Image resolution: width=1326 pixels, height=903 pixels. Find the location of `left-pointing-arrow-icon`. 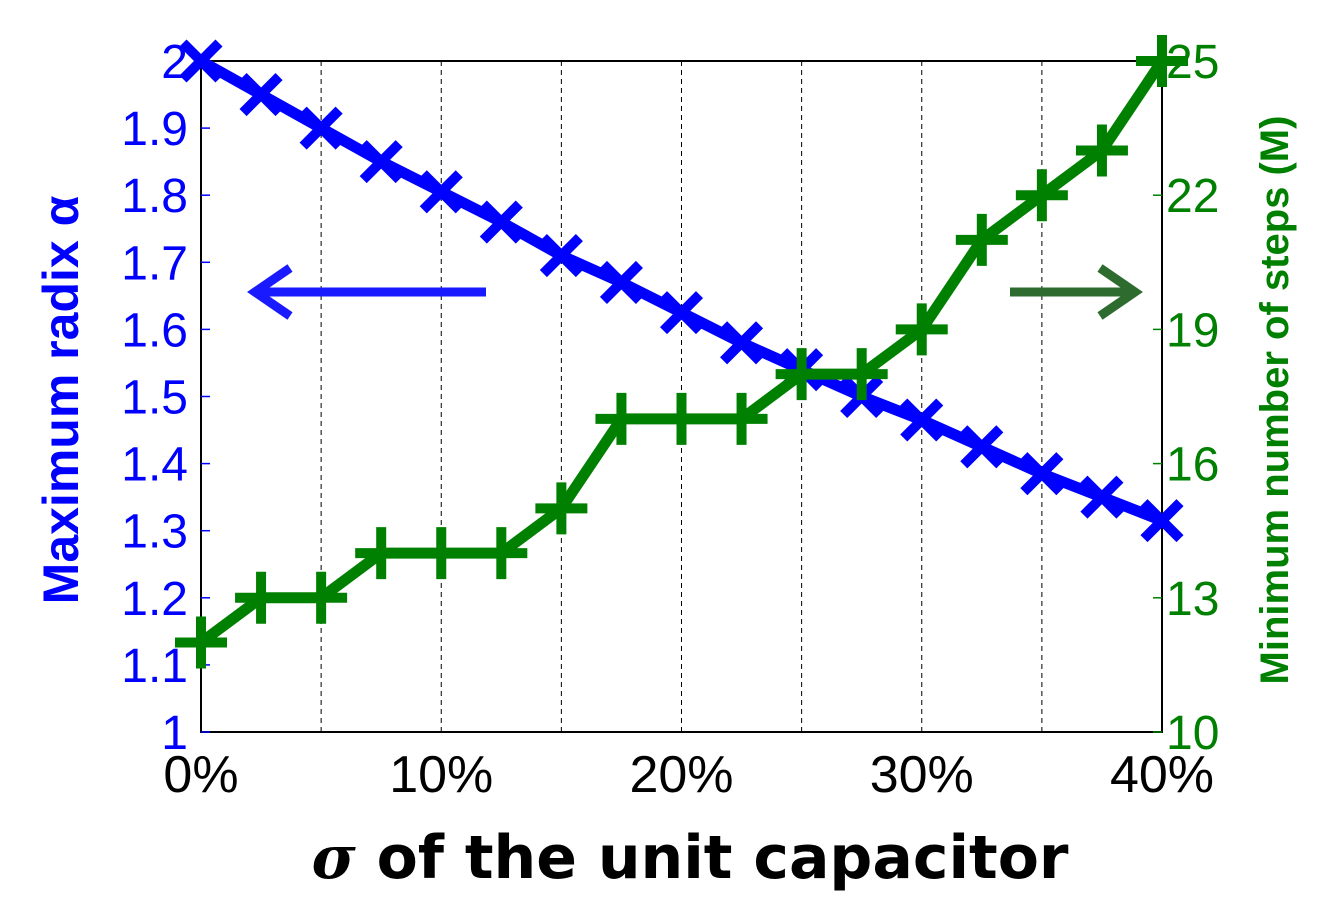

left-pointing-arrow-icon is located at coordinates (366, 292).